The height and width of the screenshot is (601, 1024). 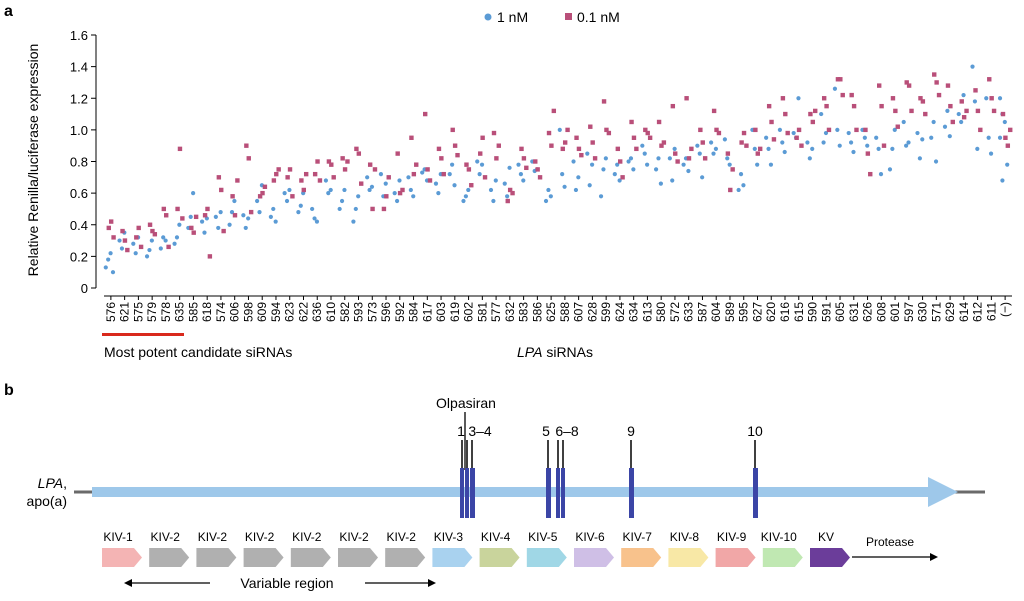 I want to click on site-label-9: 9, so click(x=631, y=431).